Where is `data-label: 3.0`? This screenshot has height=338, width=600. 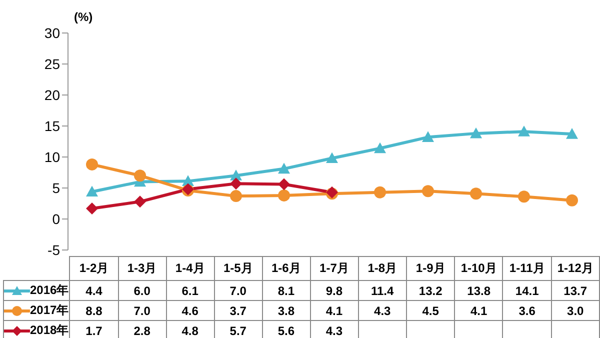 data-label: 3.0 is located at coordinates (575, 310).